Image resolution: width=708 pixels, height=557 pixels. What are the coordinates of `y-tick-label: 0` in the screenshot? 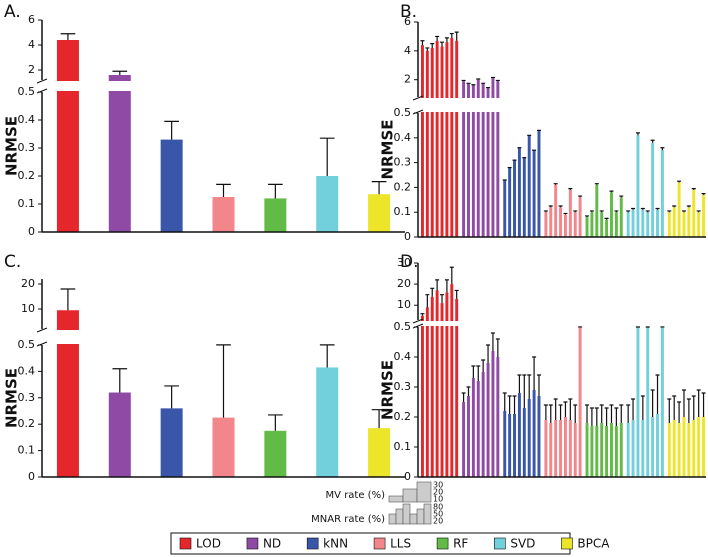 It's located at (407, 476).